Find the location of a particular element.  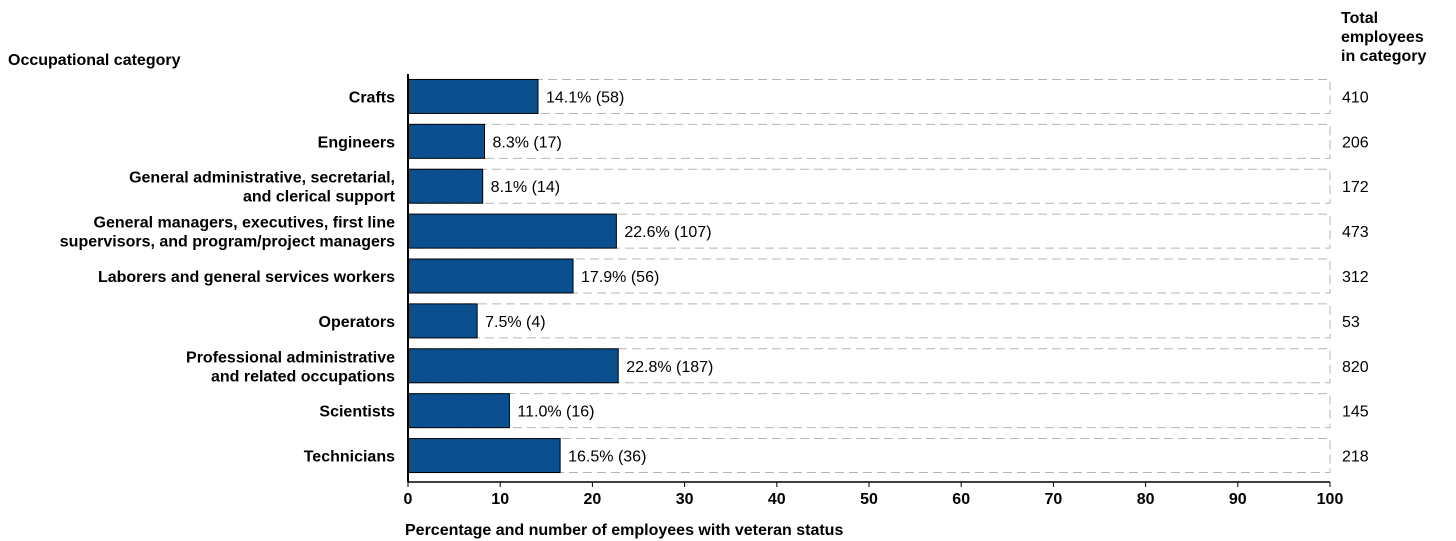

category-label-line: General administrative, secretarial, is located at coordinates (262, 178).